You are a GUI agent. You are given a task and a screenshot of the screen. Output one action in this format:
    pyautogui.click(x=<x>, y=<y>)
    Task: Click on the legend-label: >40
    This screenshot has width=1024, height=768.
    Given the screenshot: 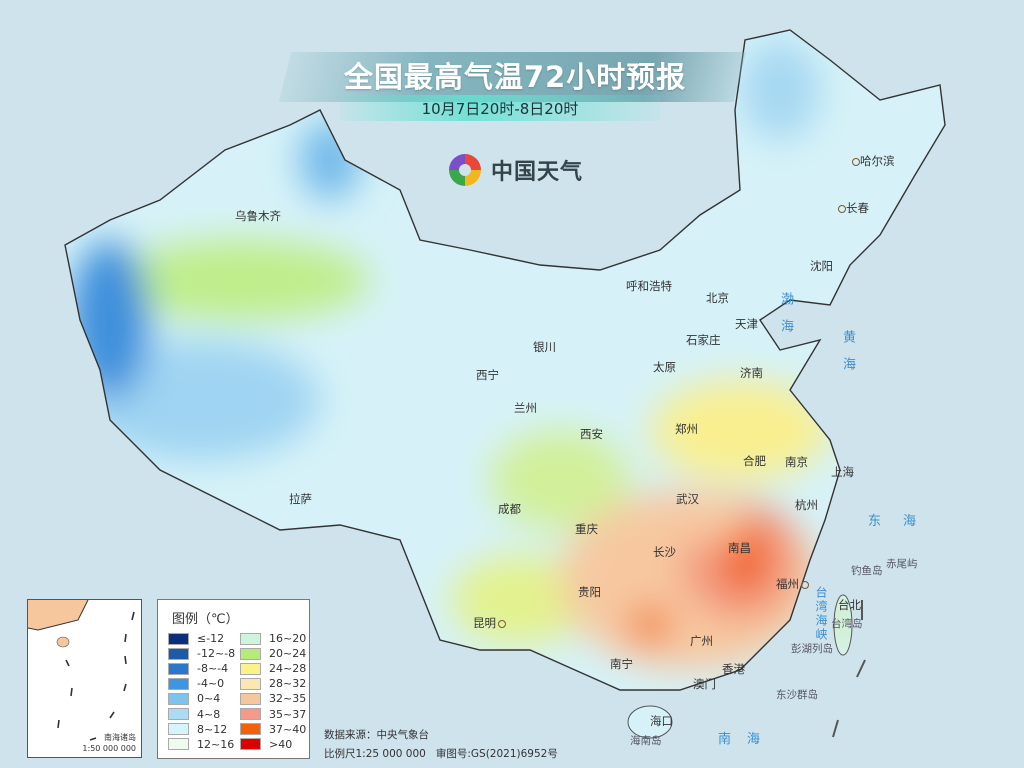 What is the action you would take?
    pyautogui.click(x=281, y=744)
    